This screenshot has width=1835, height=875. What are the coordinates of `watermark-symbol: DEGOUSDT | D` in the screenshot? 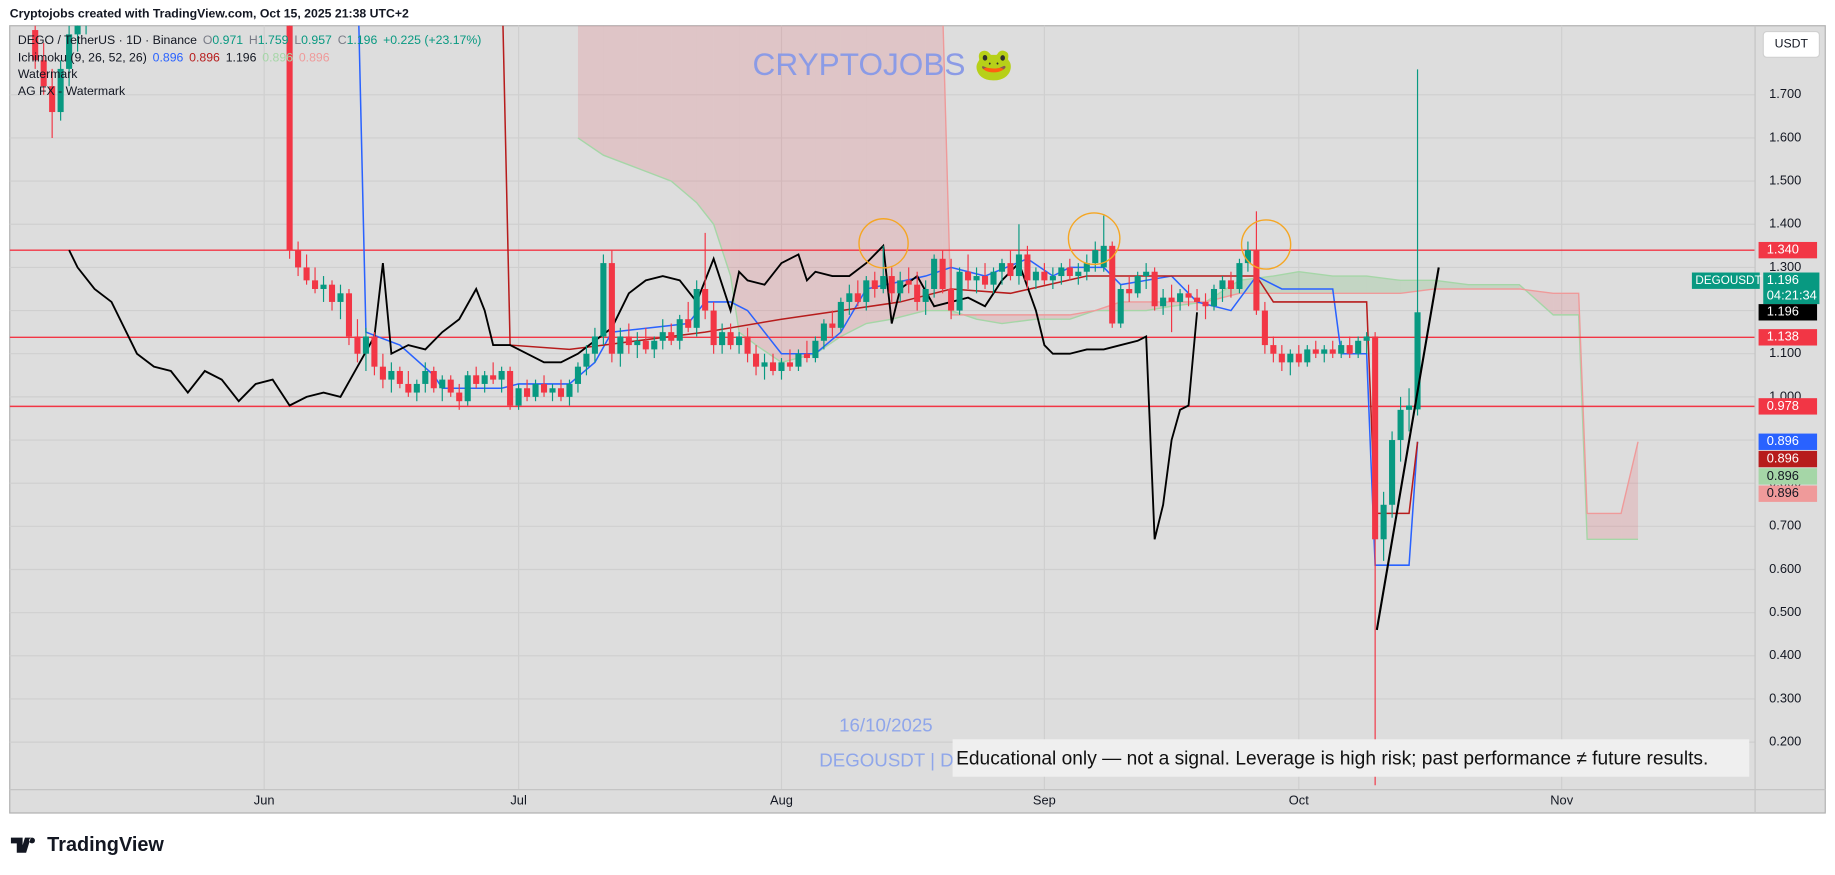 It's located at (886, 759).